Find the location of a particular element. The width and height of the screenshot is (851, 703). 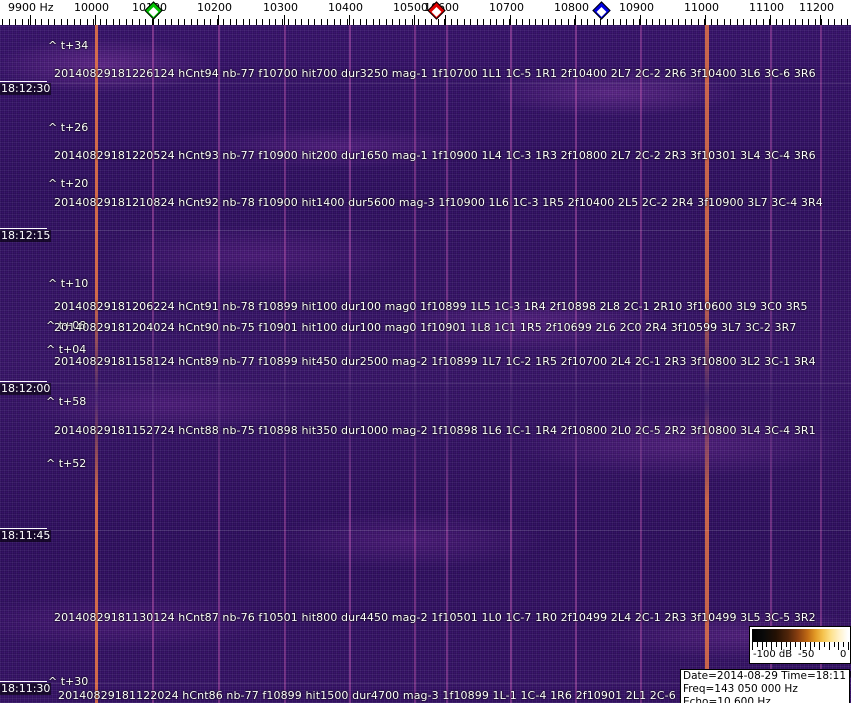

freq-label: 10400 is located at coordinates (345, 7).